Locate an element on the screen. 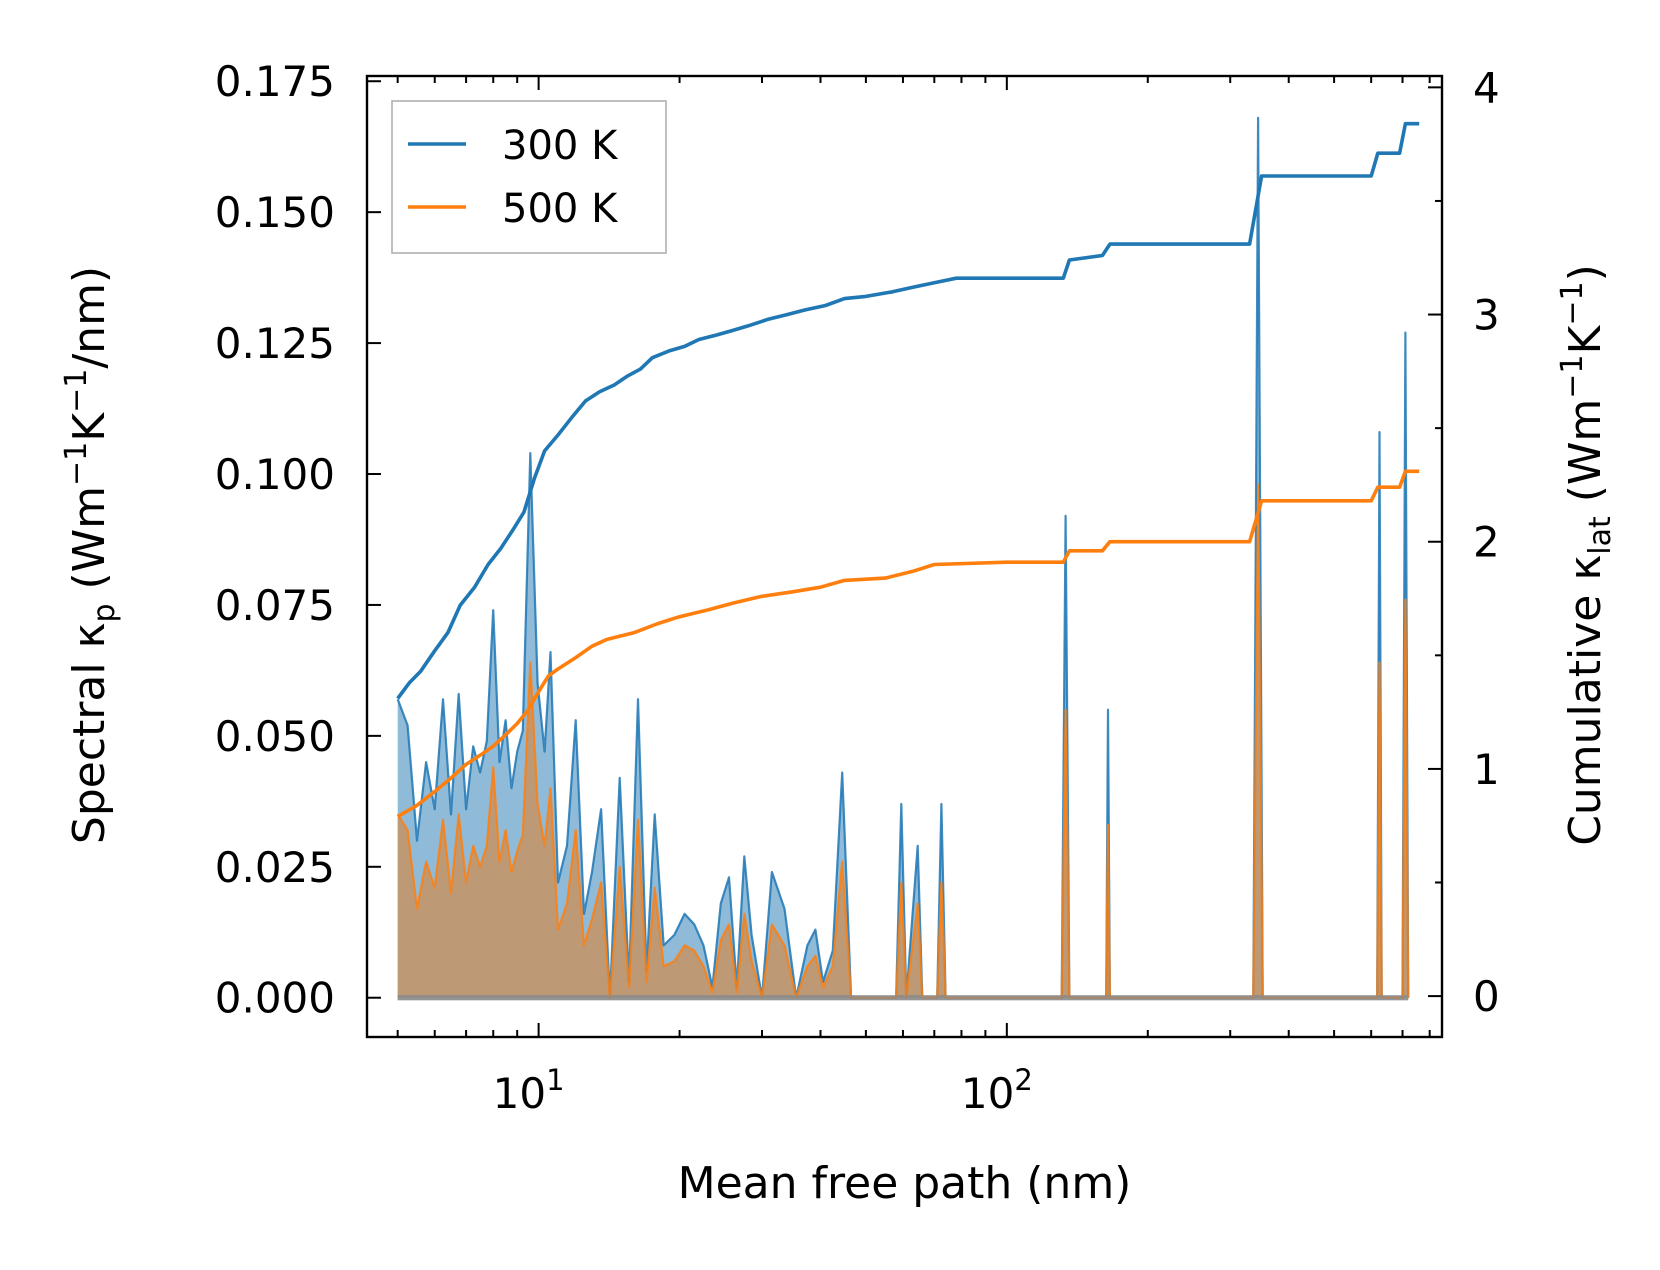 The image size is (1660, 1270). x-tick-label: 10² is located at coordinates (997, 1090).